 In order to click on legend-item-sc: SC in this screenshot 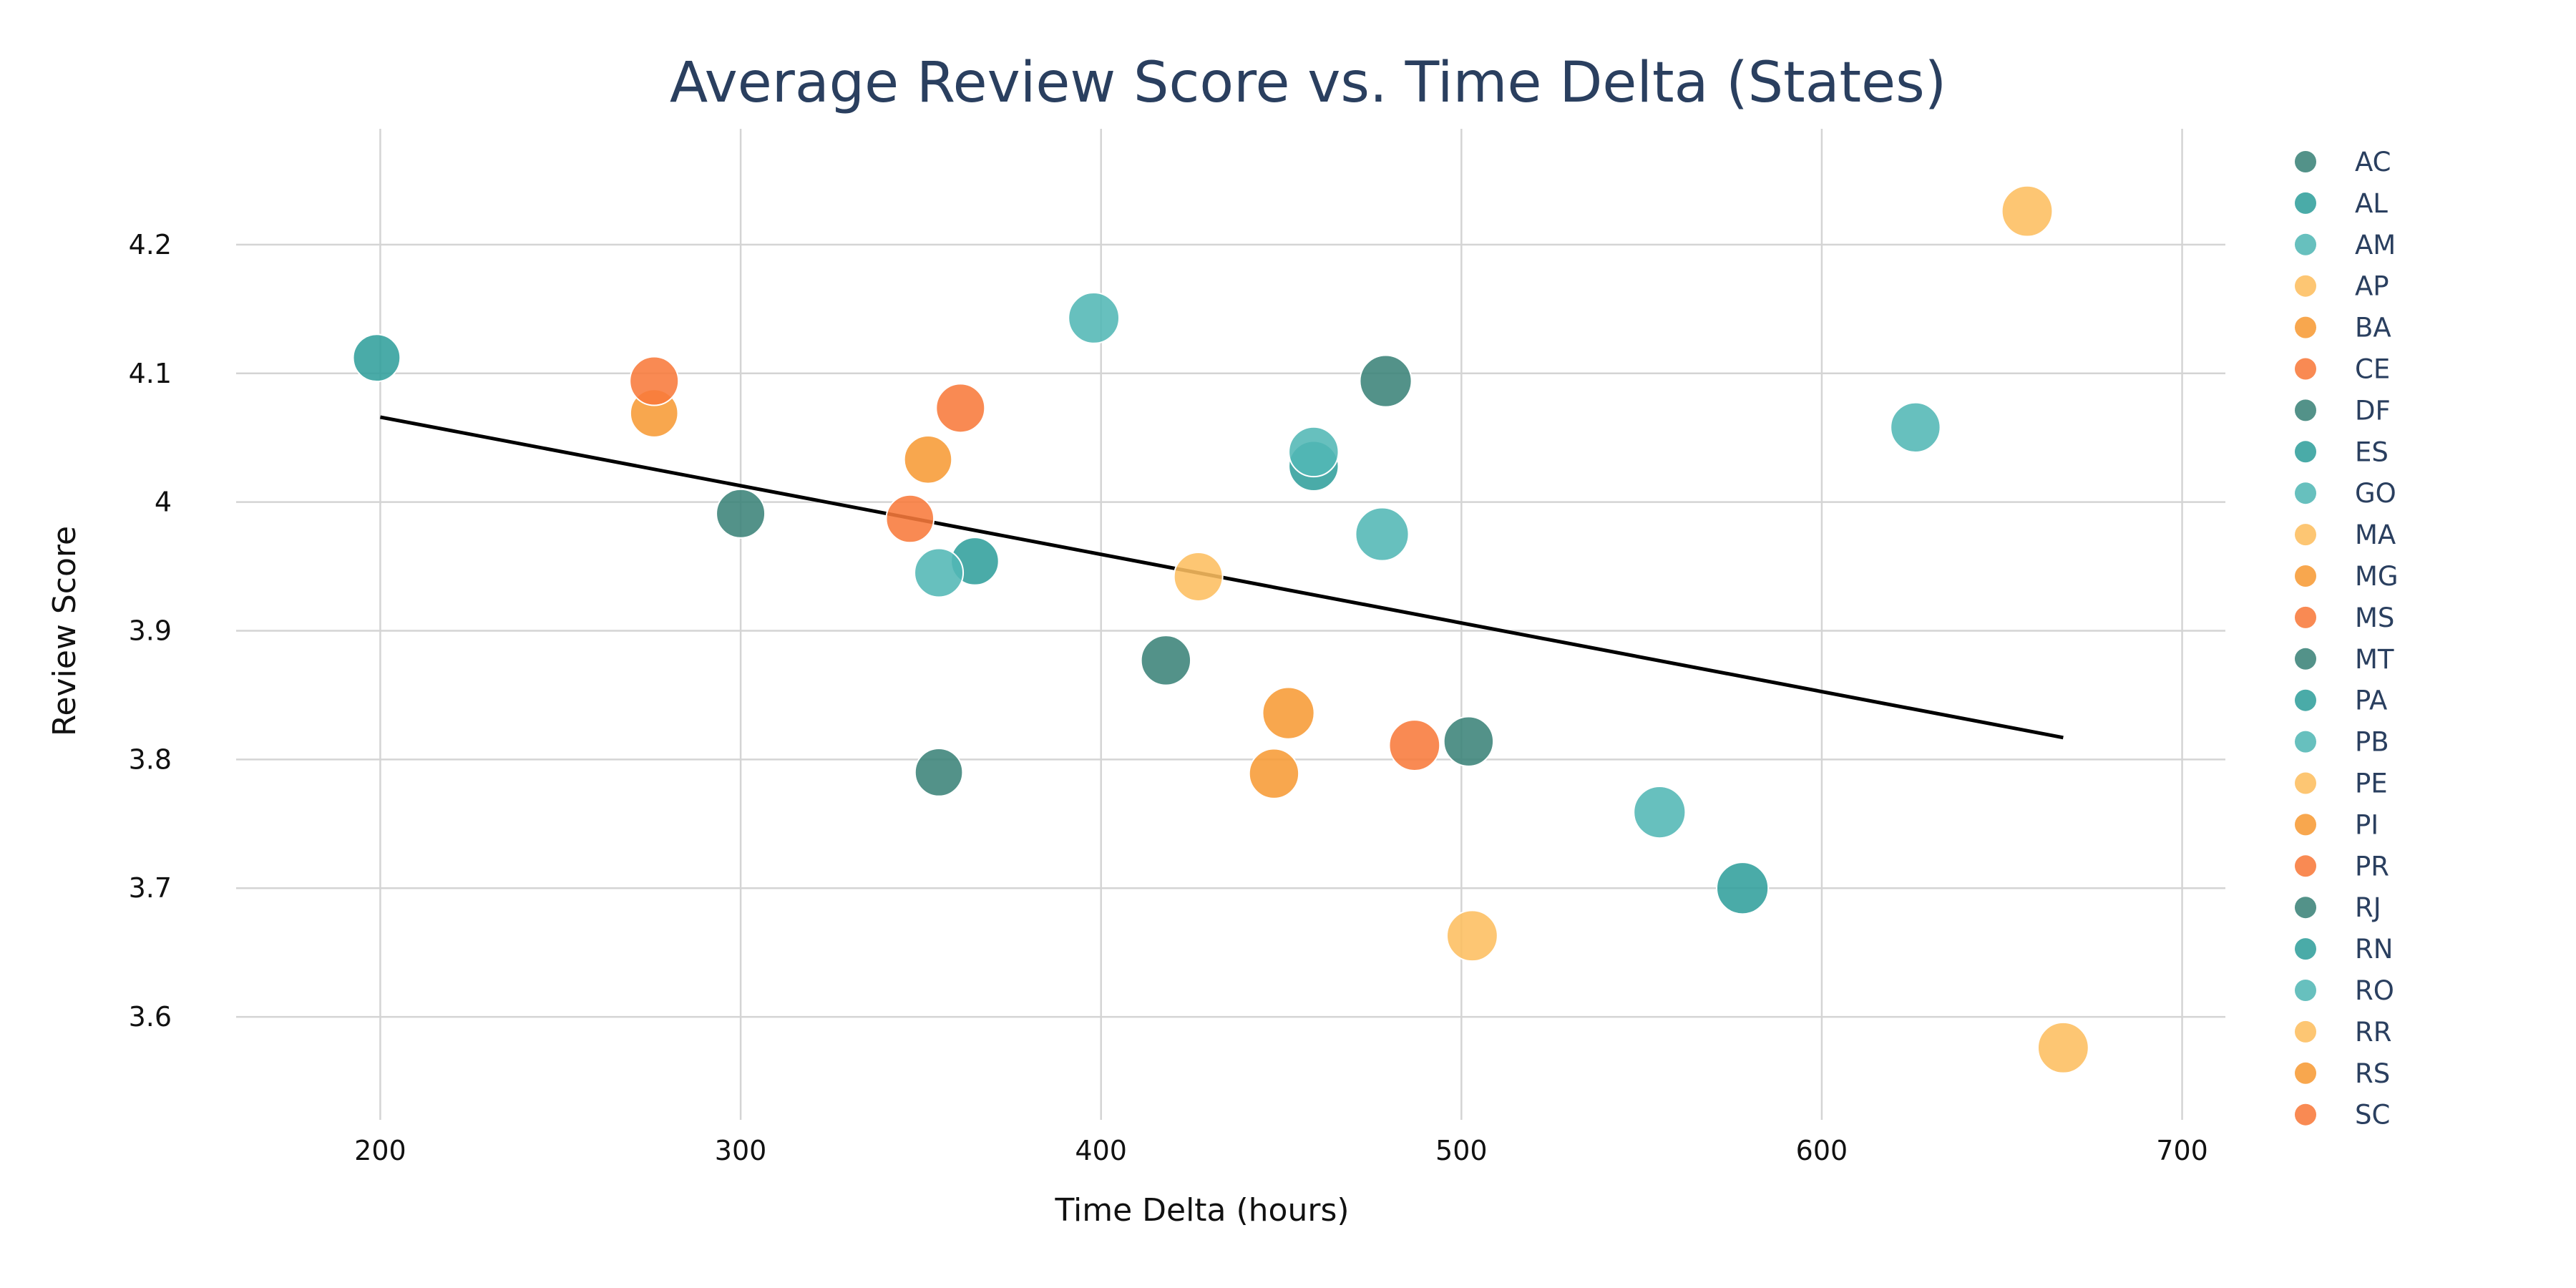, I will do `click(2342, 1115)`.